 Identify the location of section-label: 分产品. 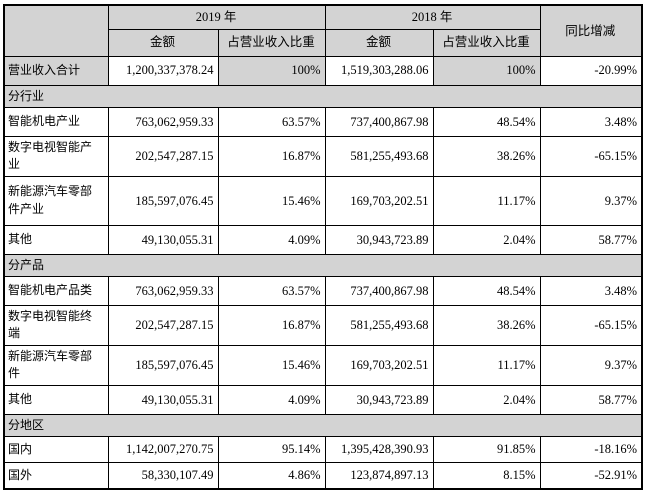
(323, 265).